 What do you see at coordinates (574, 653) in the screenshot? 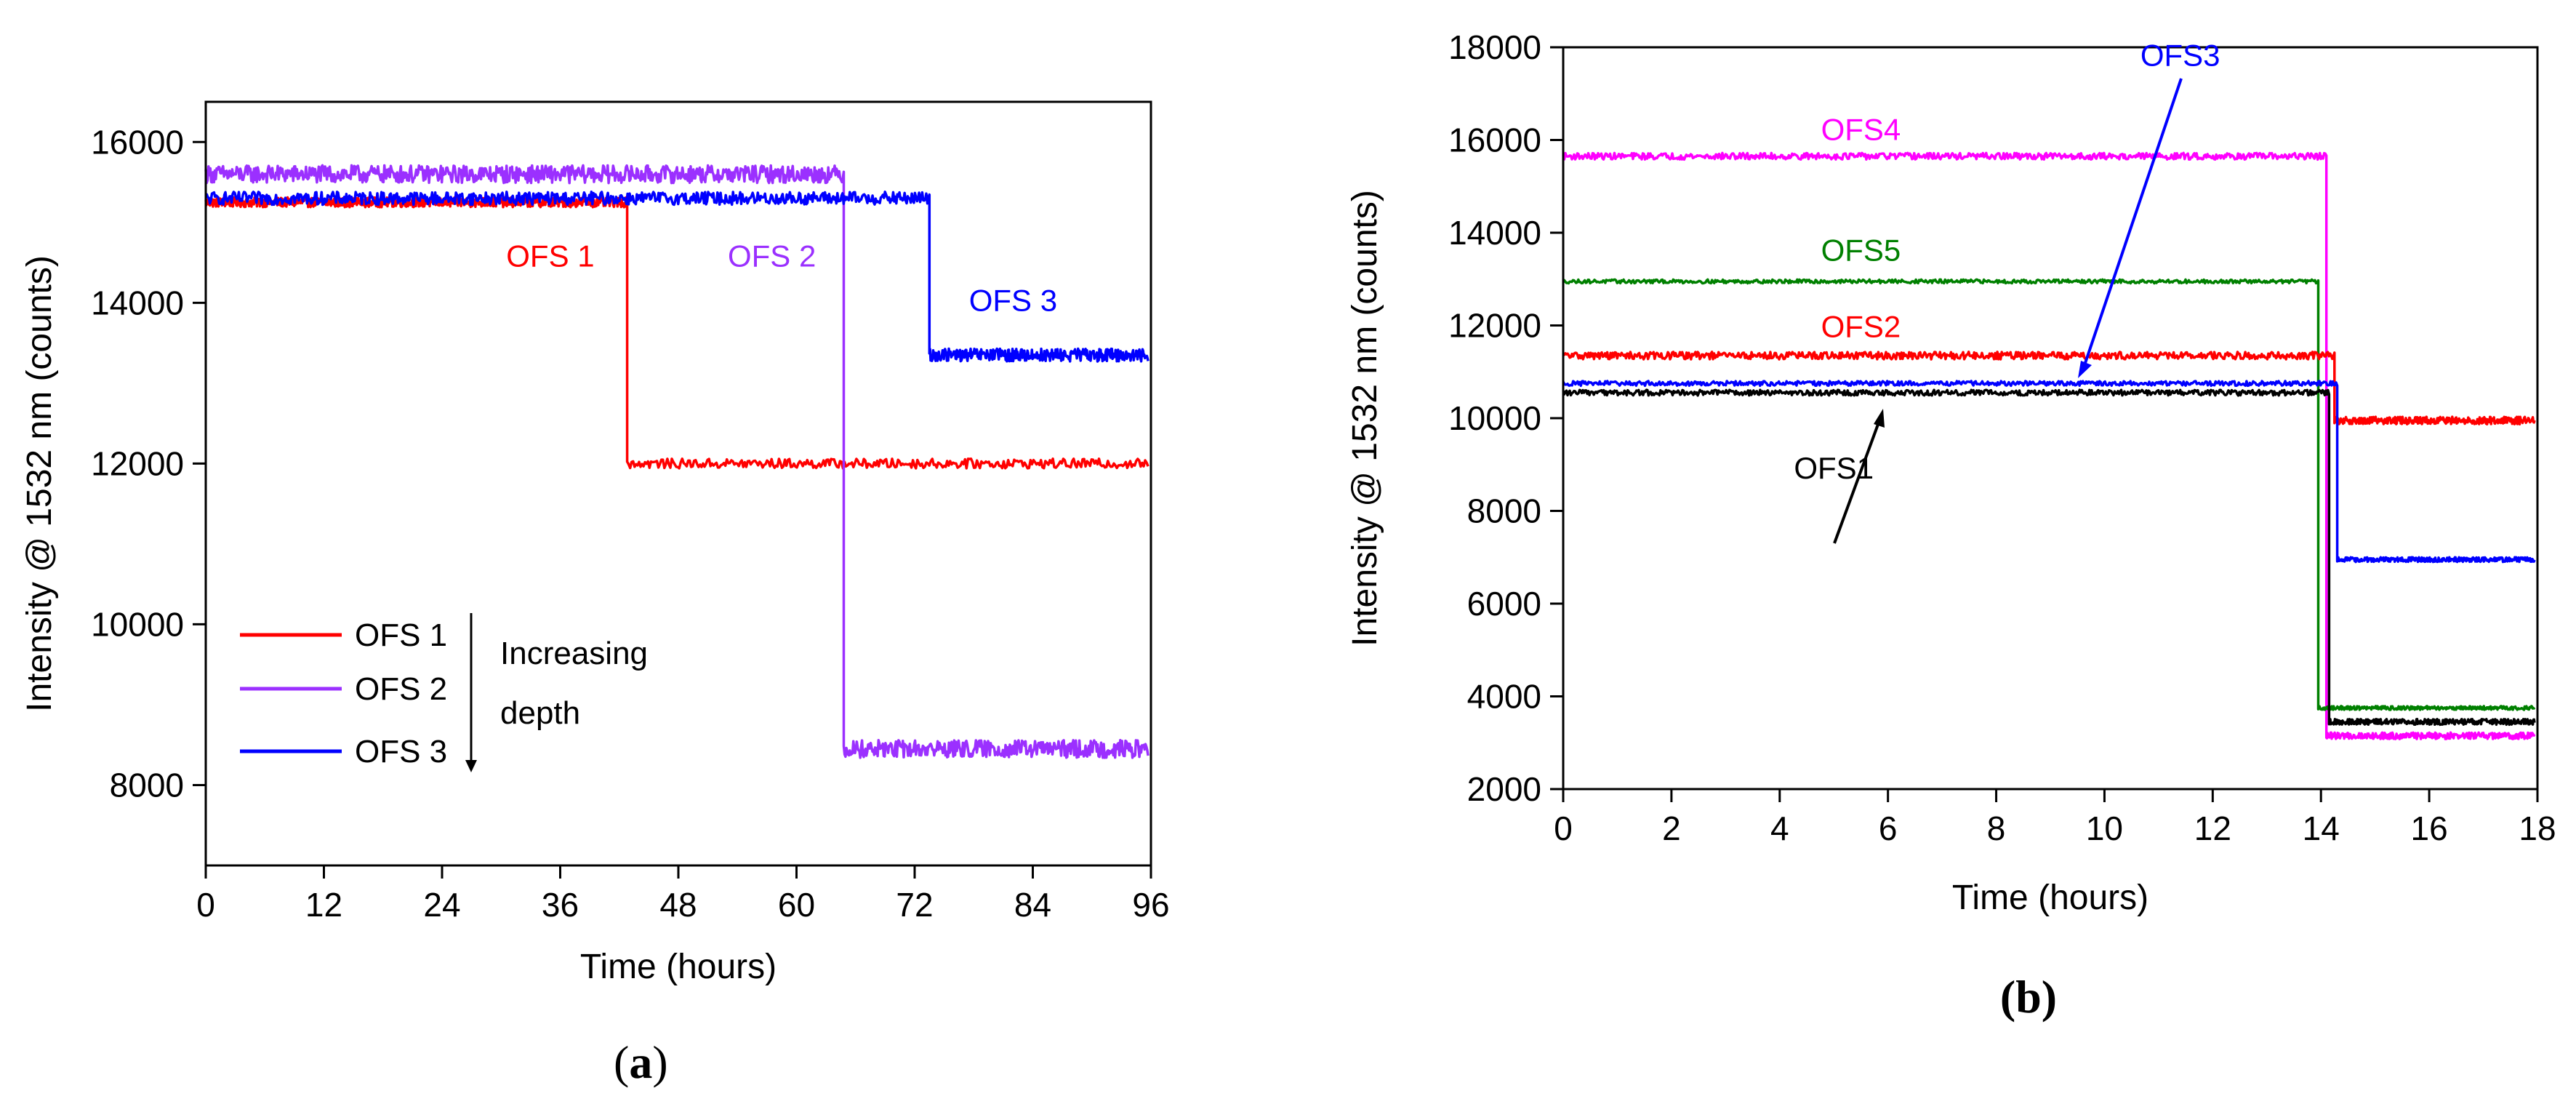
I see `legend-annotation-line1: Increasing` at bounding box center [574, 653].